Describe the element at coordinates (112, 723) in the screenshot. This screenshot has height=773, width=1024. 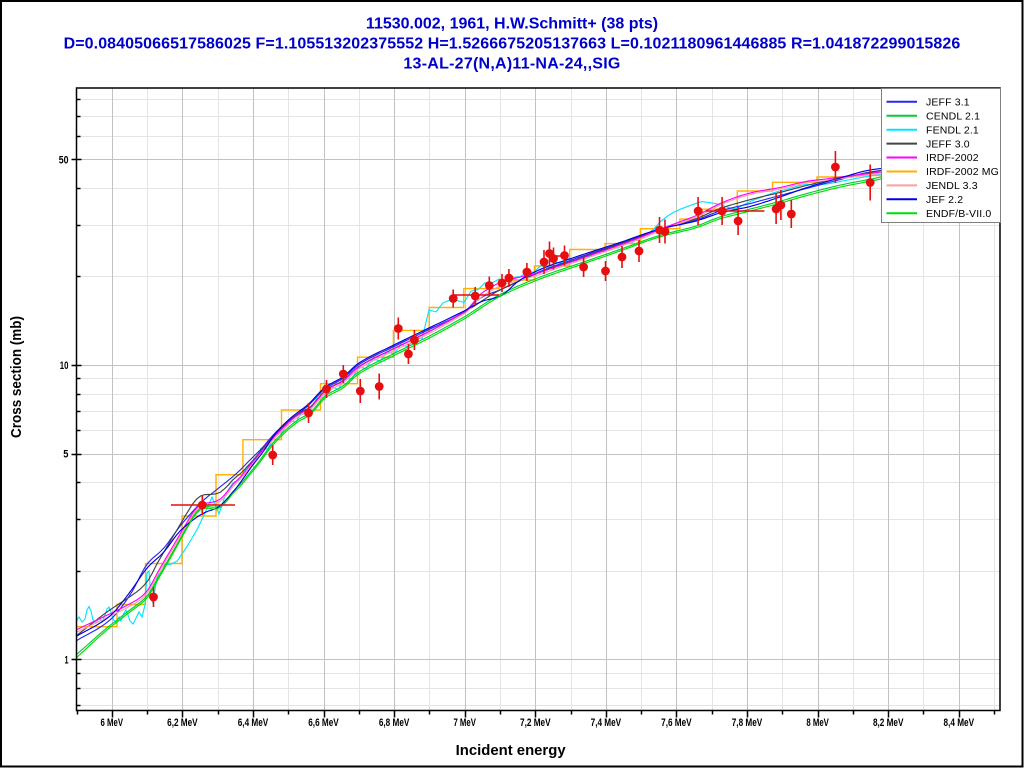
I see `svg-text: 6 MeV` at that location.